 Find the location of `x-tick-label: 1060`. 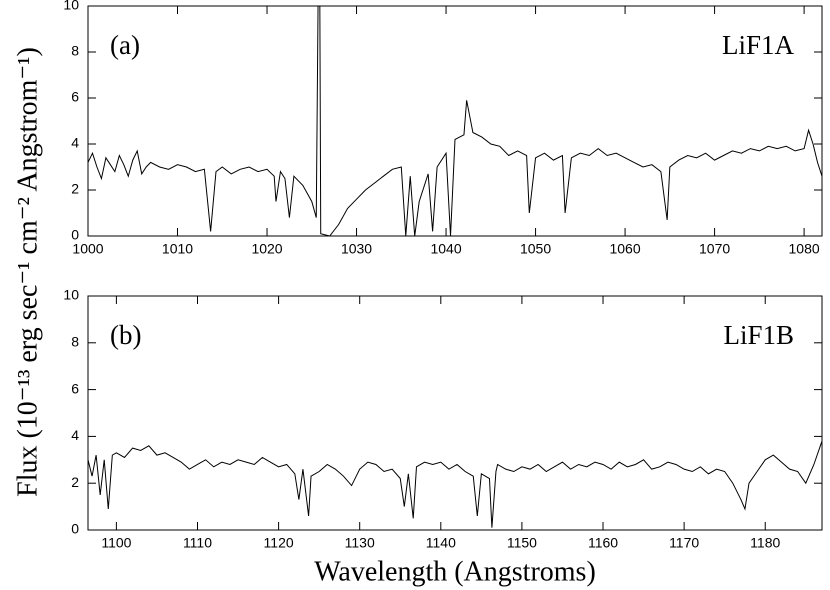

x-tick-label: 1060 is located at coordinates (624, 249).